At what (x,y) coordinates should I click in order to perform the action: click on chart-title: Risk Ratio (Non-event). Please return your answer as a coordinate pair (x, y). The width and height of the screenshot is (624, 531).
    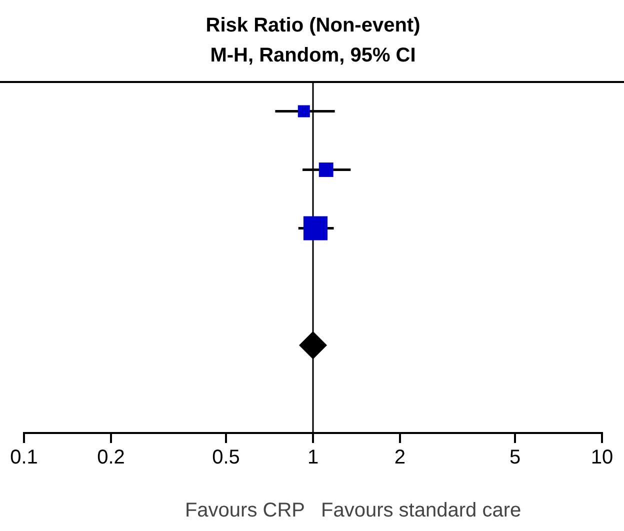
    Looking at the image, I should click on (313, 25).